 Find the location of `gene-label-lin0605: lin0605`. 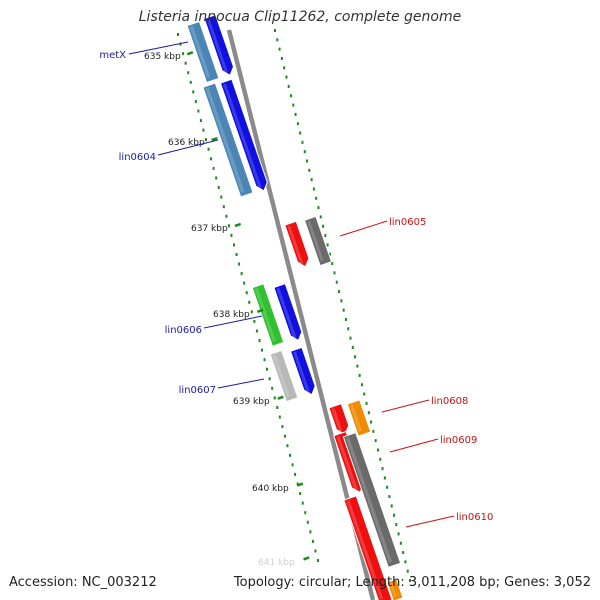

gene-label-lin0605: lin0605 is located at coordinates (407, 222).